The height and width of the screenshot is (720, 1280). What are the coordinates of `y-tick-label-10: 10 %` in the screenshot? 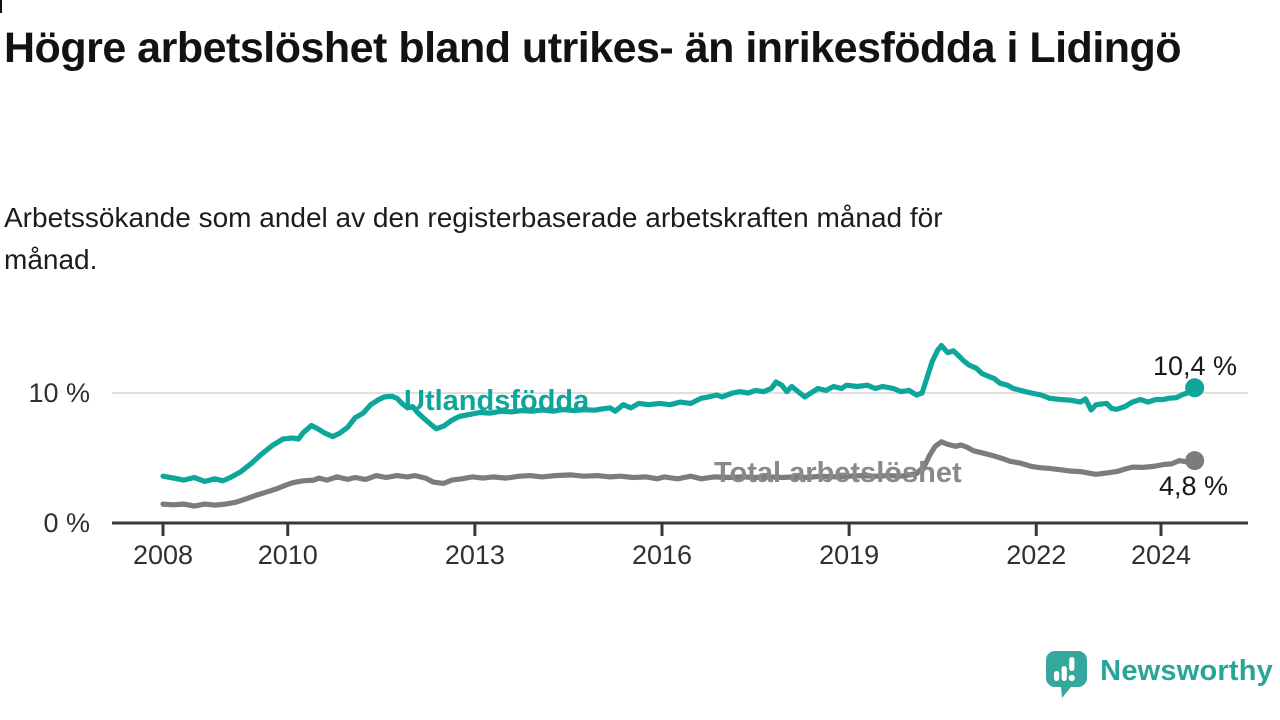 It's located at (59, 393).